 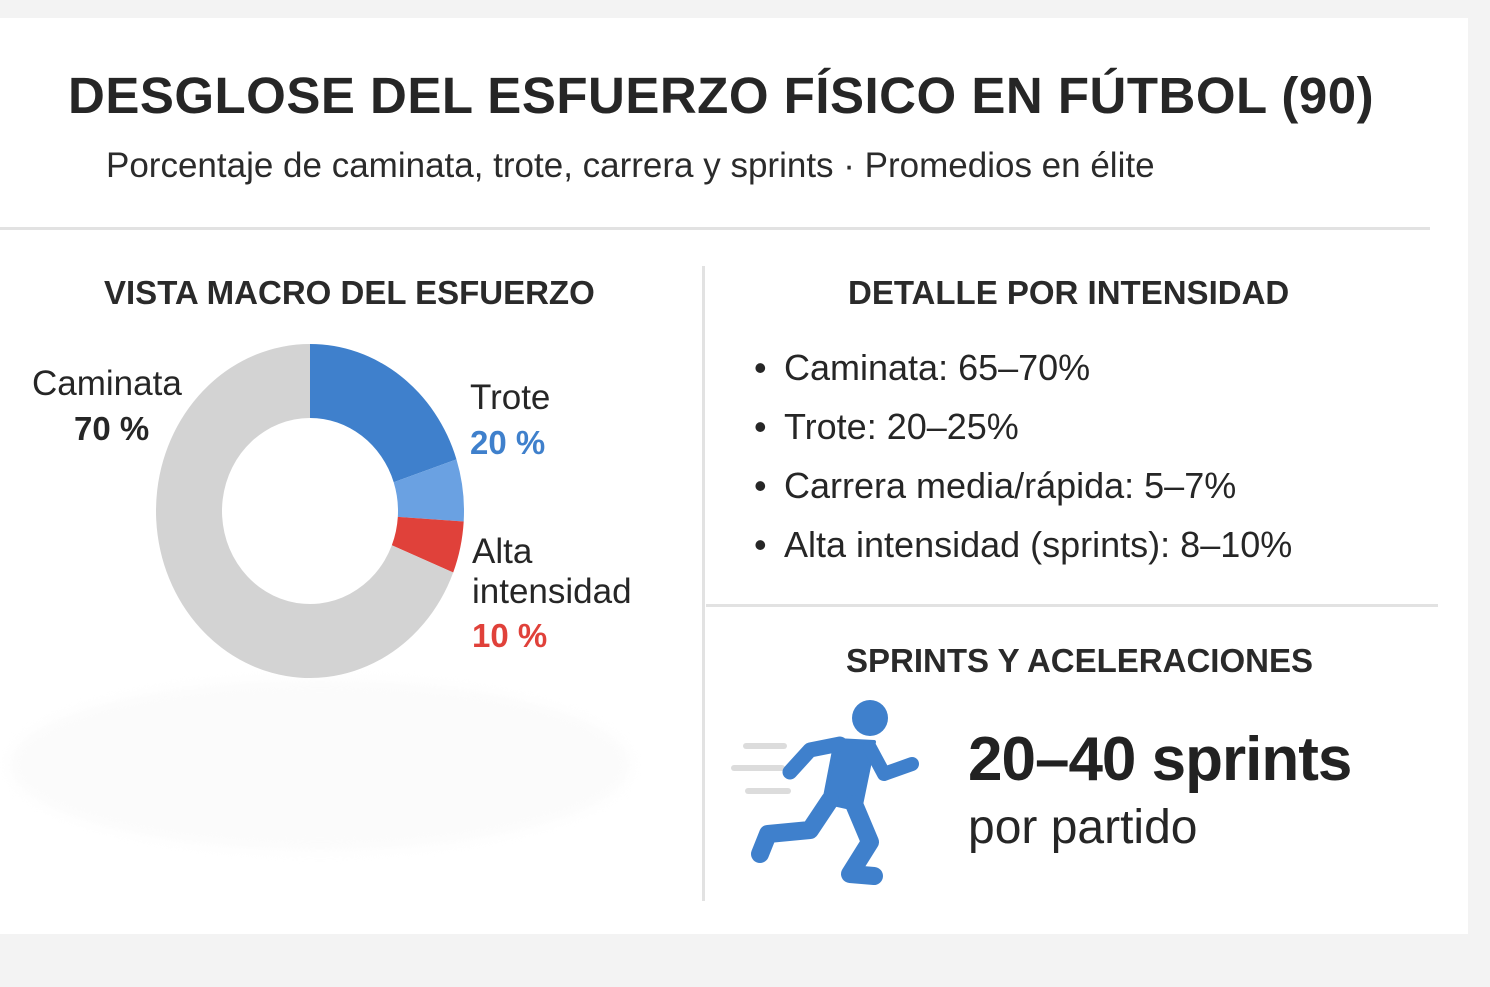 I want to click on sprints-section-title: SPRINTS Y ACELERACIONES, so click(x=1079, y=660).